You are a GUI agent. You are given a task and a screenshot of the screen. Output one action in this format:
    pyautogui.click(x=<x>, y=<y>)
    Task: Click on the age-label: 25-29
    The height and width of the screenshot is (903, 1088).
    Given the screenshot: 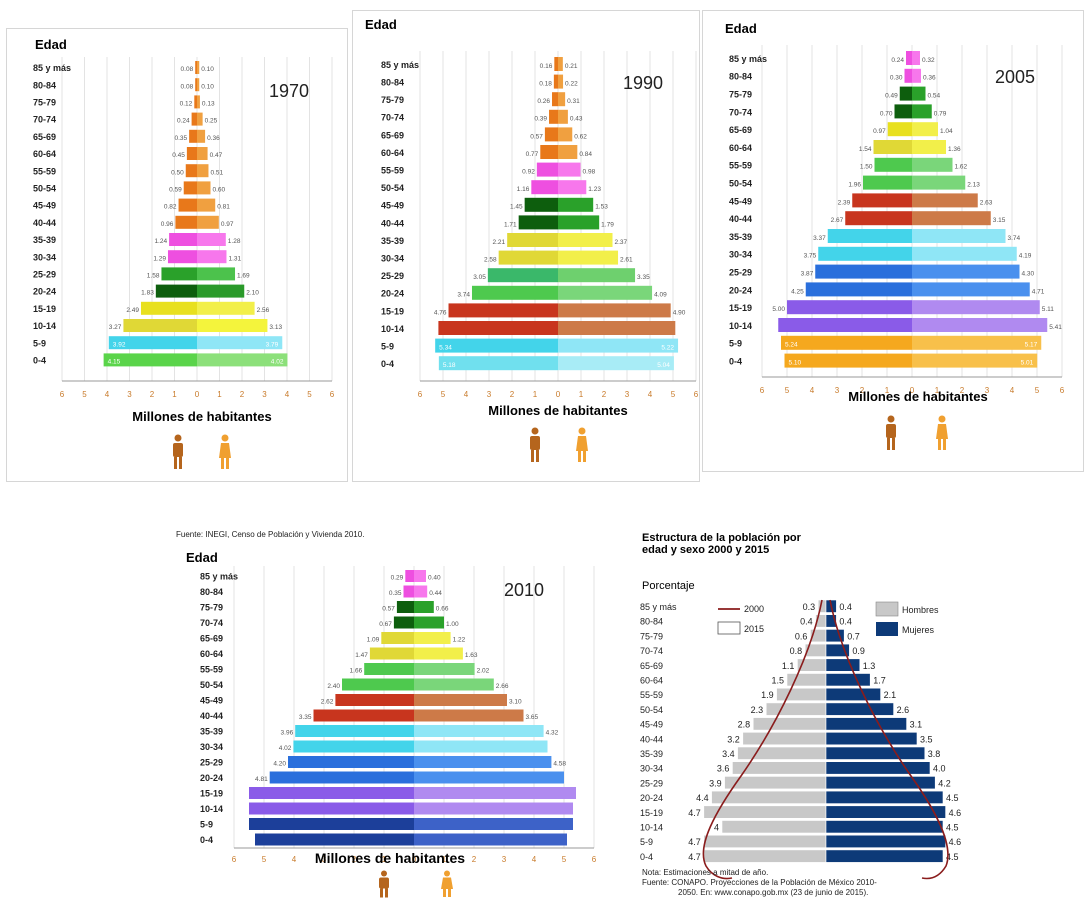 What is the action you would take?
    pyautogui.click(x=211, y=762)
    